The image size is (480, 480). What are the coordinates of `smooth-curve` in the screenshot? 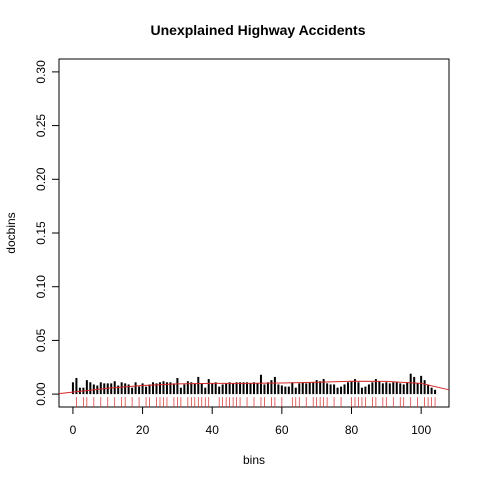 It's located at (254, 387).